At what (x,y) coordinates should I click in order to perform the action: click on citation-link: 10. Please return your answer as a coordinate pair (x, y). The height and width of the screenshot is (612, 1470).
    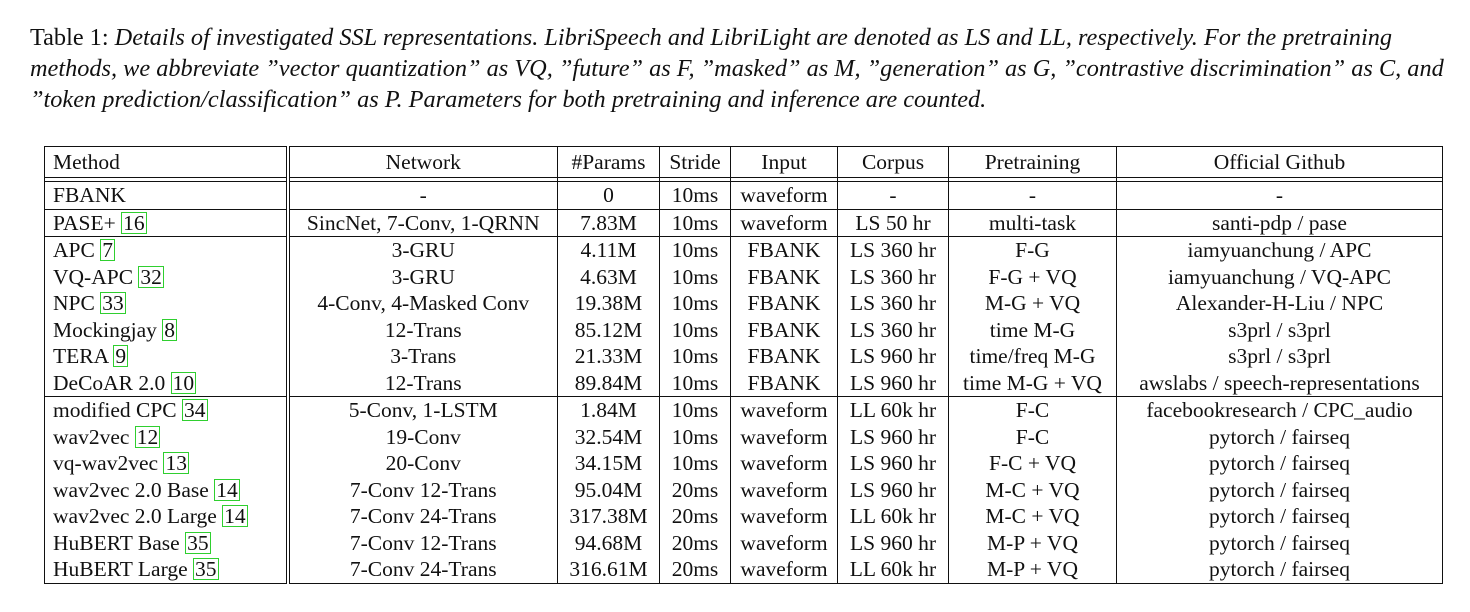
    Looking at the image, I should click on (183, 382).